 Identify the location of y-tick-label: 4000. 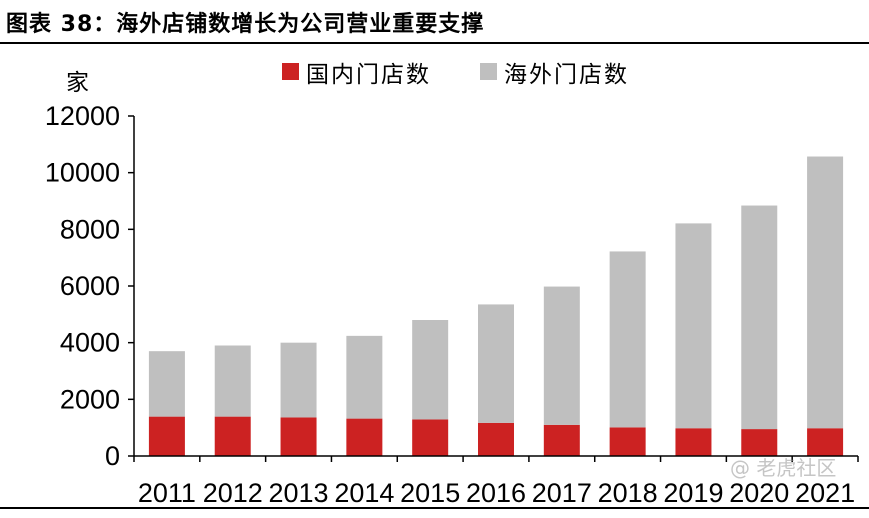
(90, 343).